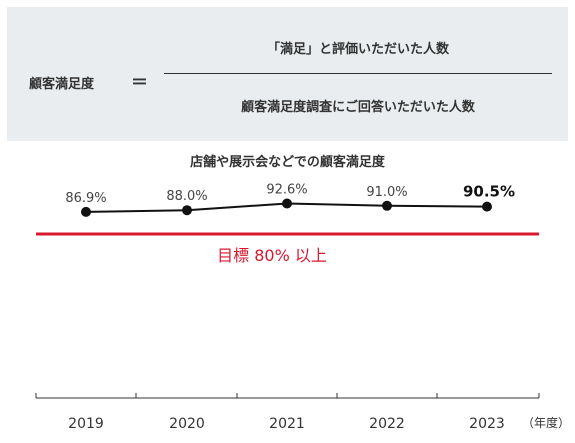 Image resolution: width=575 pixels, height=443 pixels. Describe the element at coordinates (287, 424) in the screenshot. I see `x-tick-label: 2021` at that location.